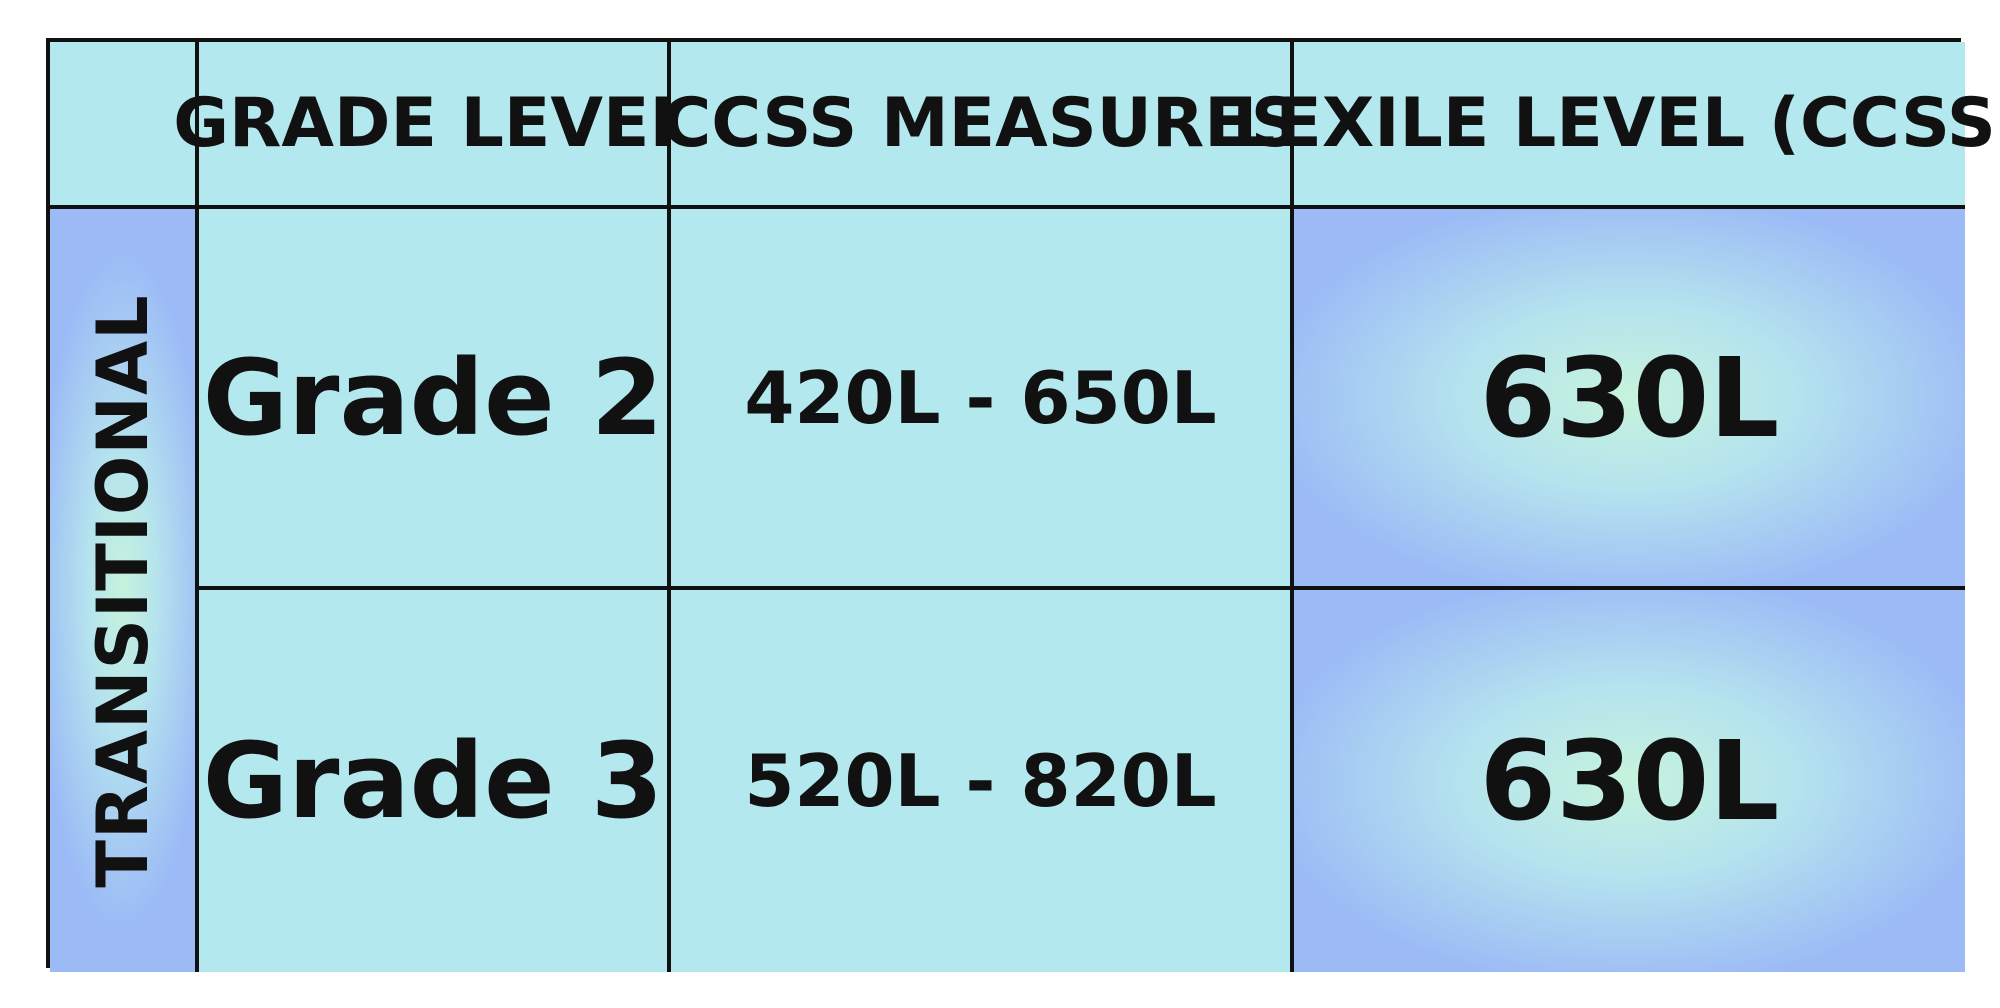  Describe the element at coordinates (982, 781) in the screenshot. I see `row-2-ccss: 520L - 820L` at that location.